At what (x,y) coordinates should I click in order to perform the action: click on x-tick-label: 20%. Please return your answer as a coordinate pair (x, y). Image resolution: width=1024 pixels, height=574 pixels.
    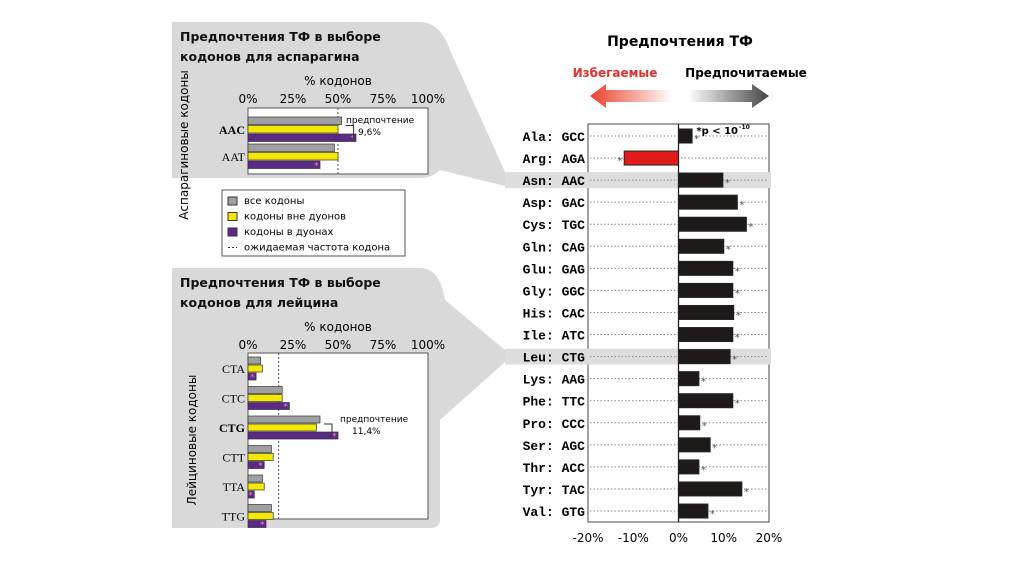
    Looking at the image, I should click on (769, 538).